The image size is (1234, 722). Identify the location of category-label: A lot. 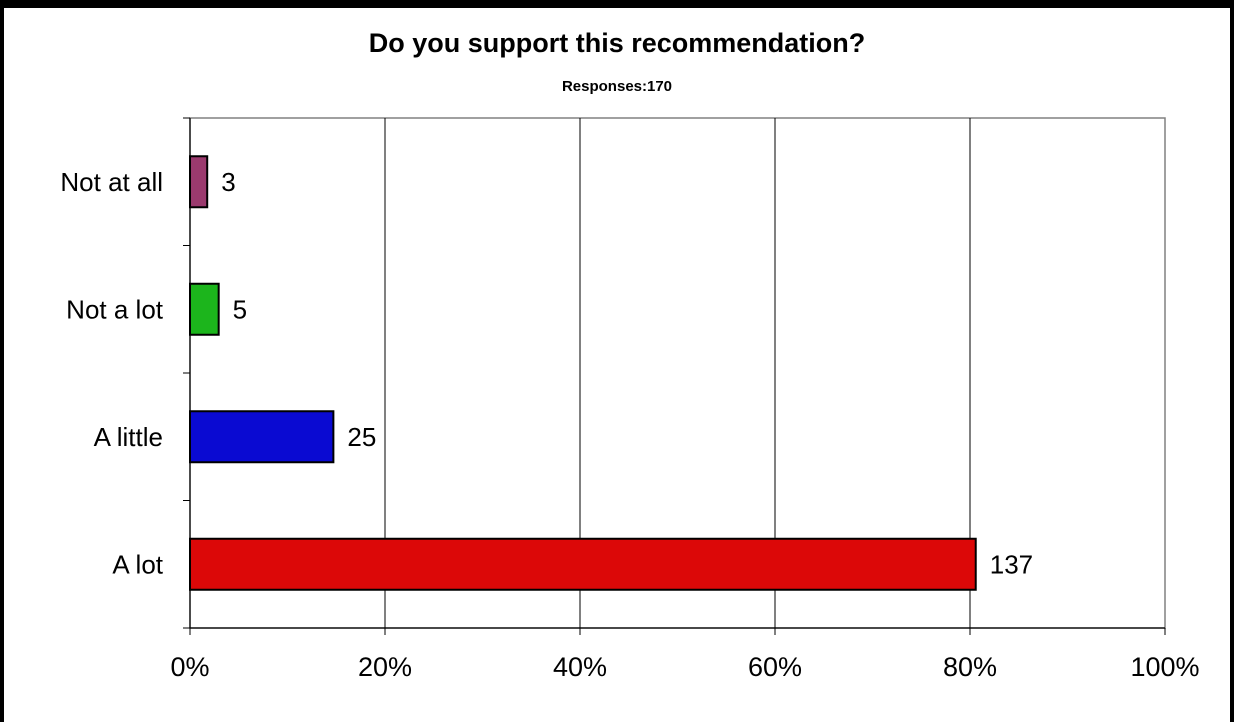
(137, 564).